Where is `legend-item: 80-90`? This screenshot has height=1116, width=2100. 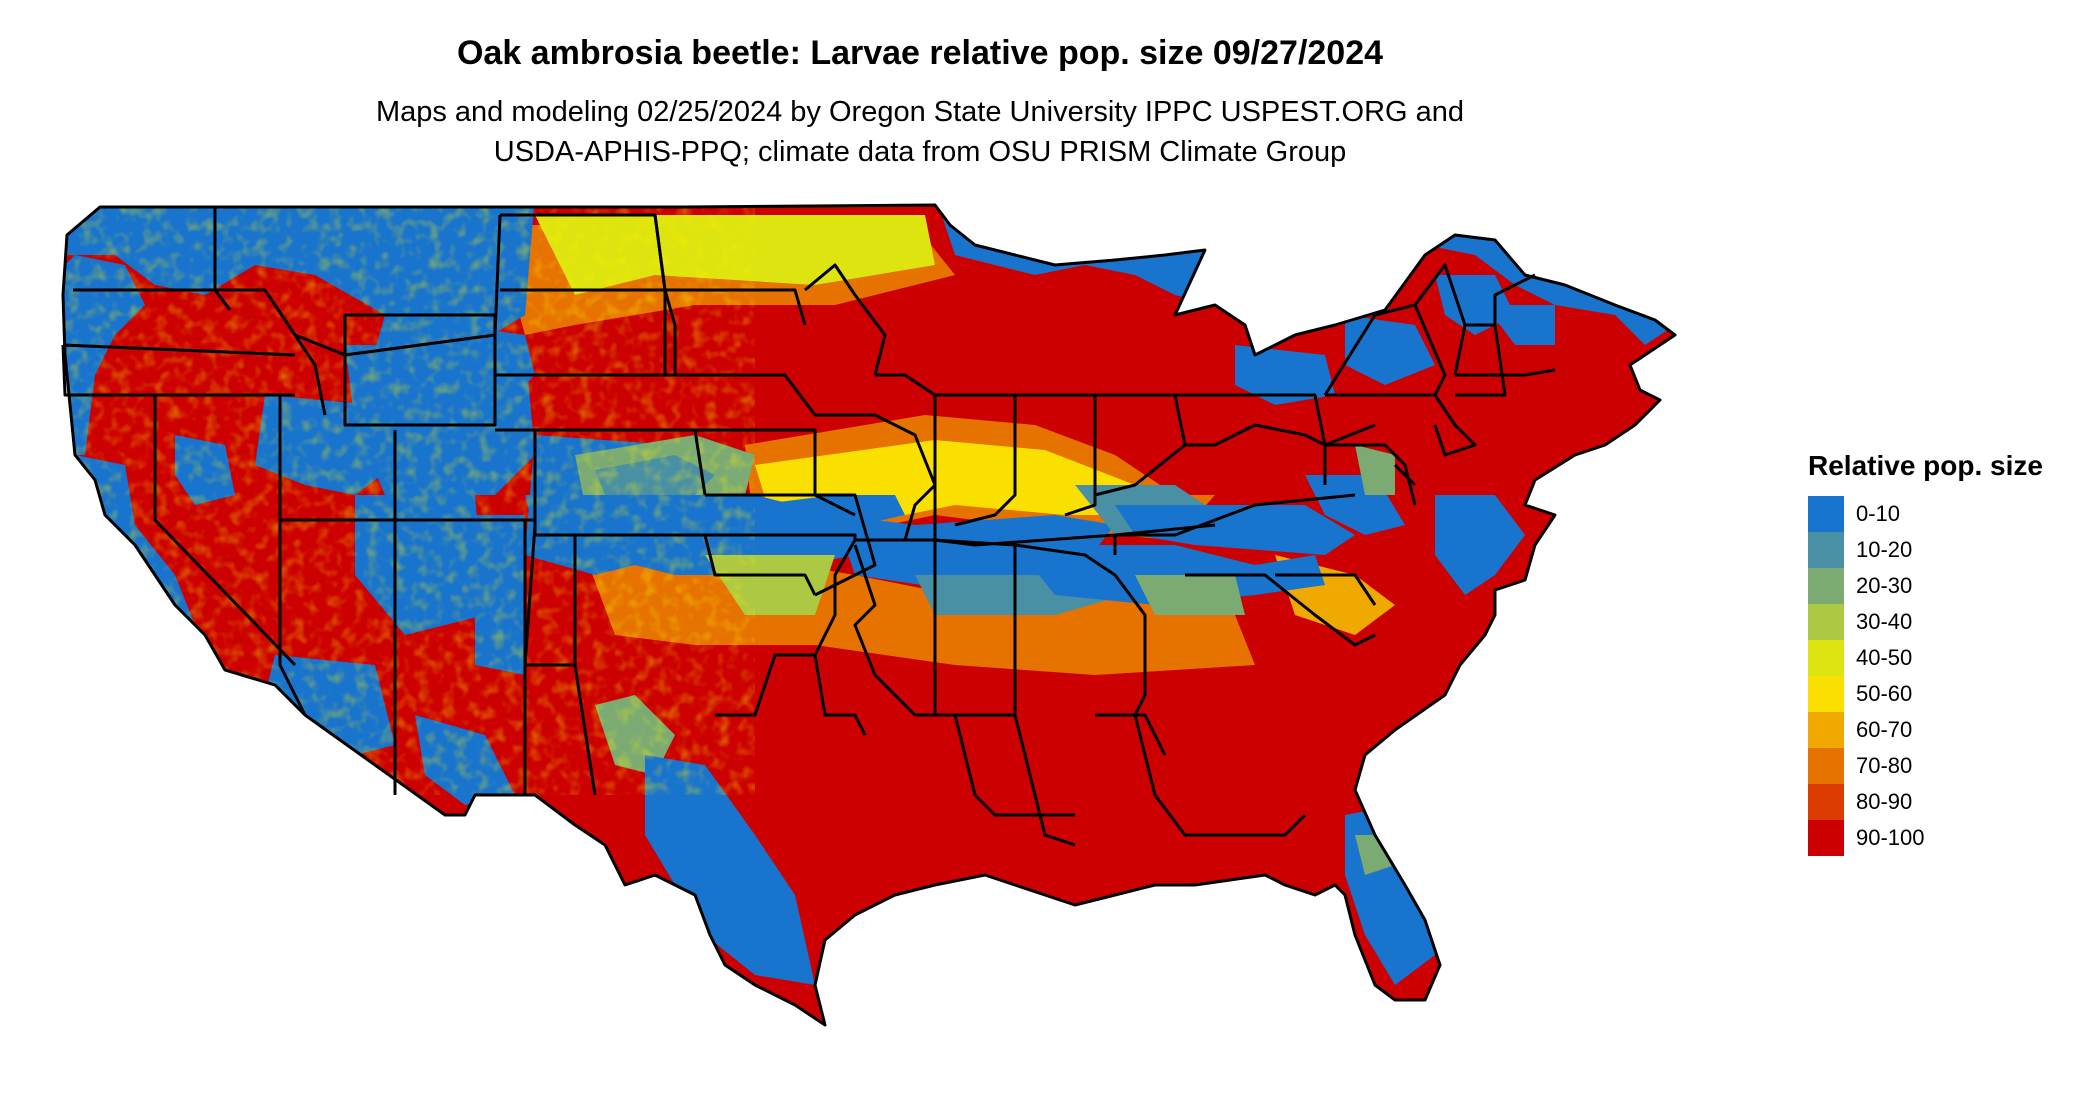 legend-item: 80-90 is located at coordinates (1925, 802).